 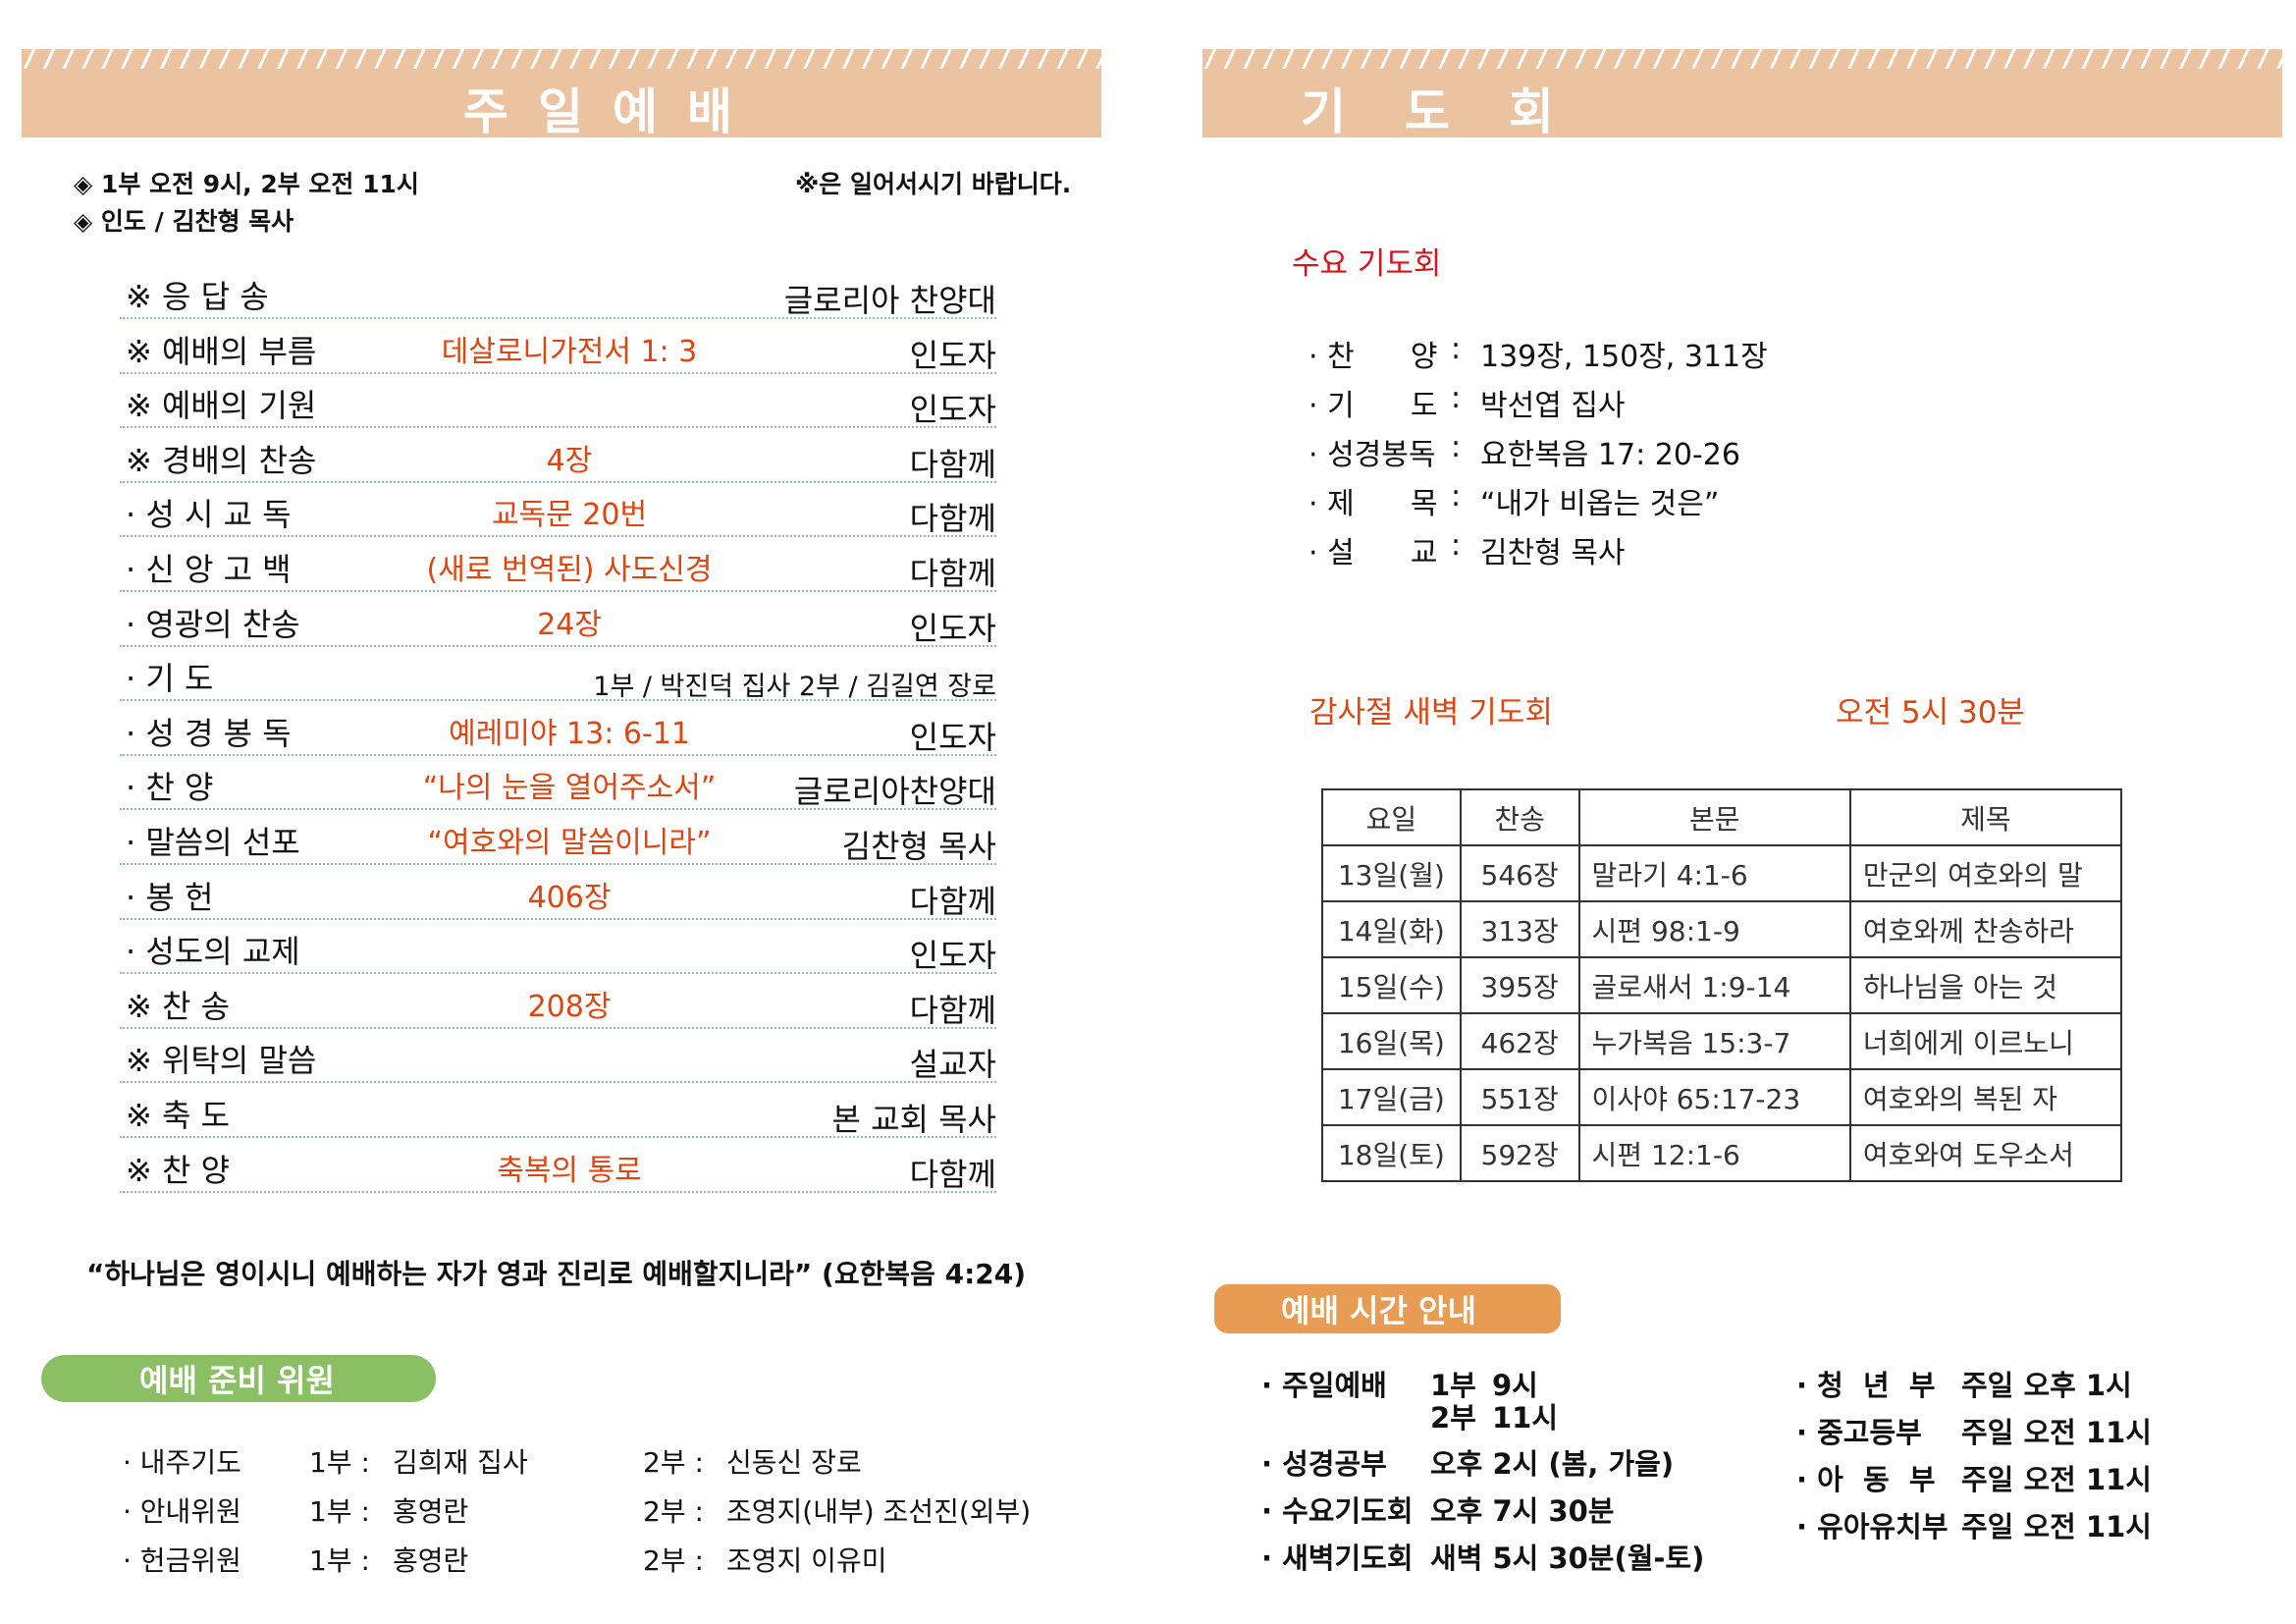 I want to click on order-label: · 성 경 봉 독, so click(x=209, y=733).